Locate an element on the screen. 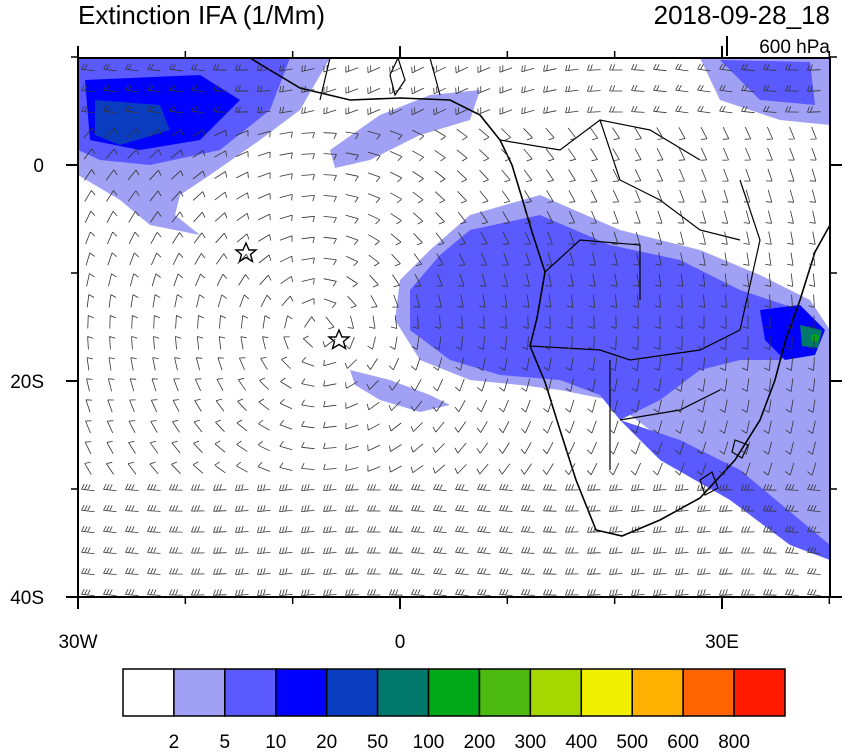  colorbar: 2 5 10 20 50 100 200 300 400 500 600 800 is located at coordinates (454, 710).